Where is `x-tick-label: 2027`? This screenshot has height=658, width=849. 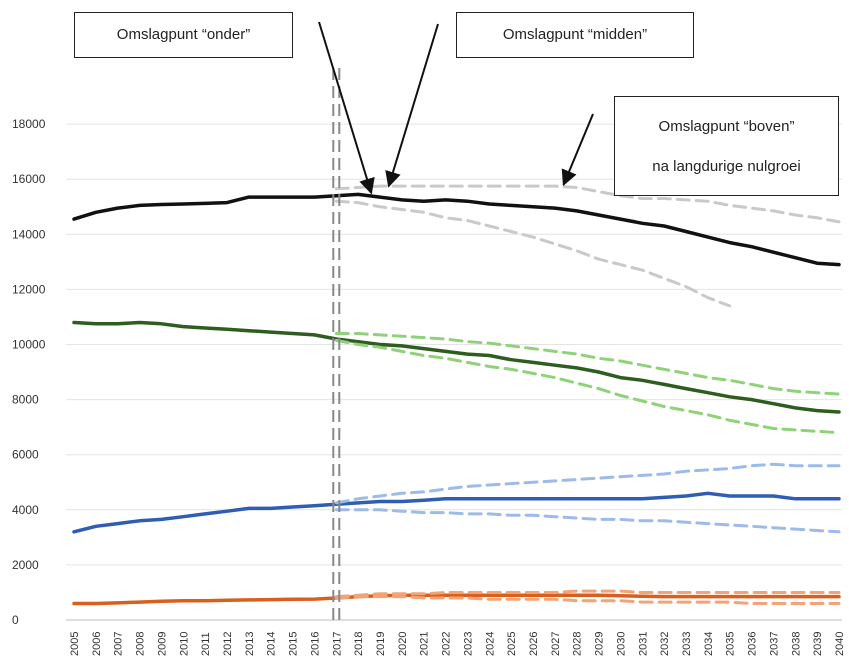
x-tick-label: 2027 is located at coordinates (556, 644).